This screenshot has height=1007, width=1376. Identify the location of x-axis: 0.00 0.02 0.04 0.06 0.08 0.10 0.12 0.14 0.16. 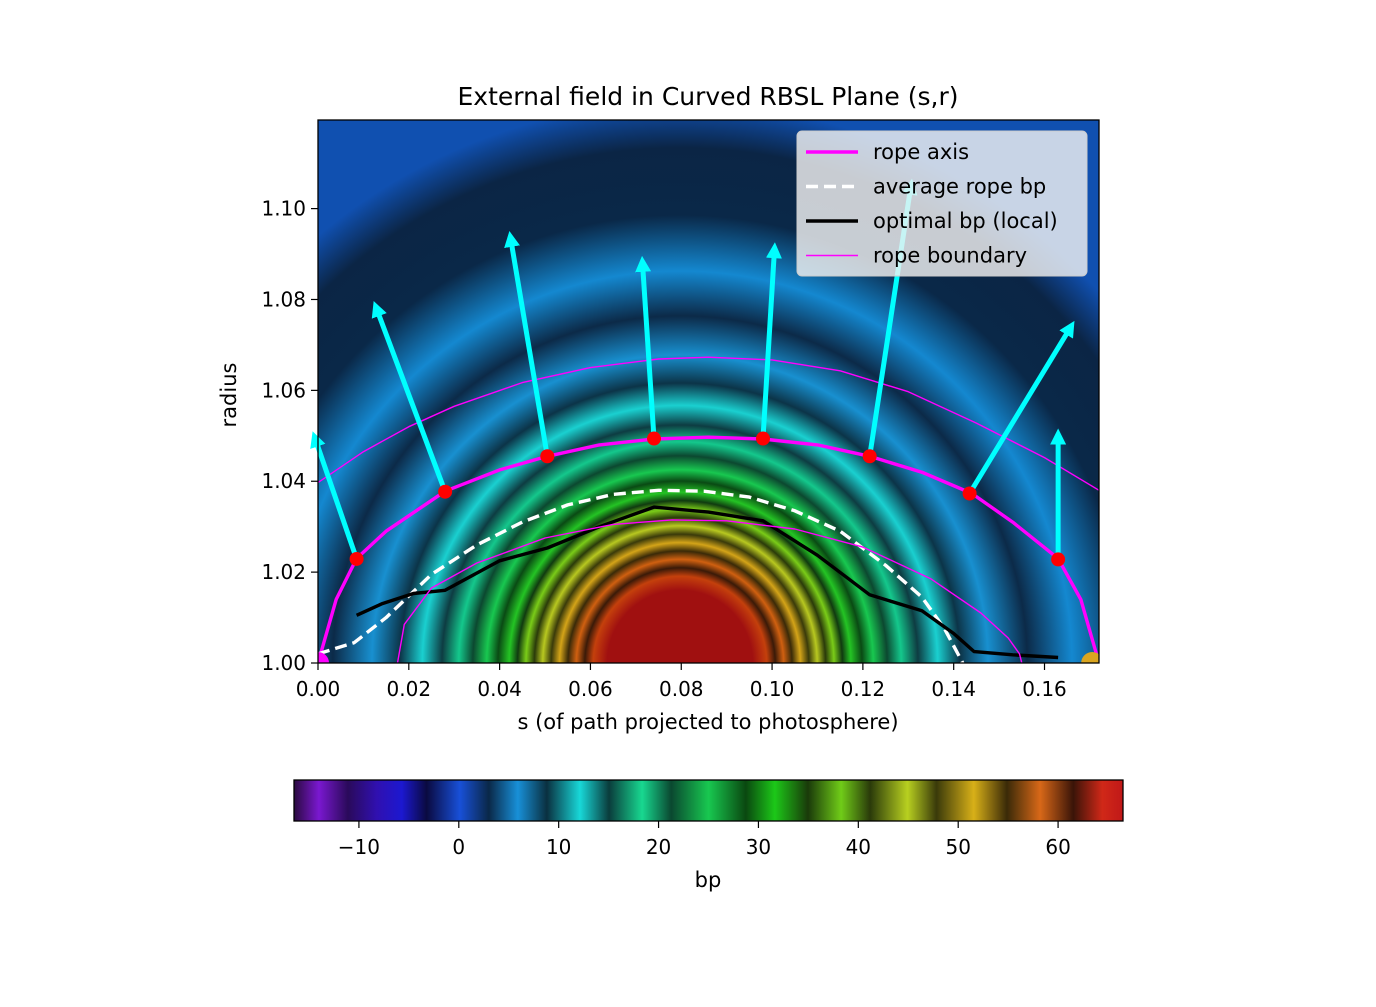
(681, 682).